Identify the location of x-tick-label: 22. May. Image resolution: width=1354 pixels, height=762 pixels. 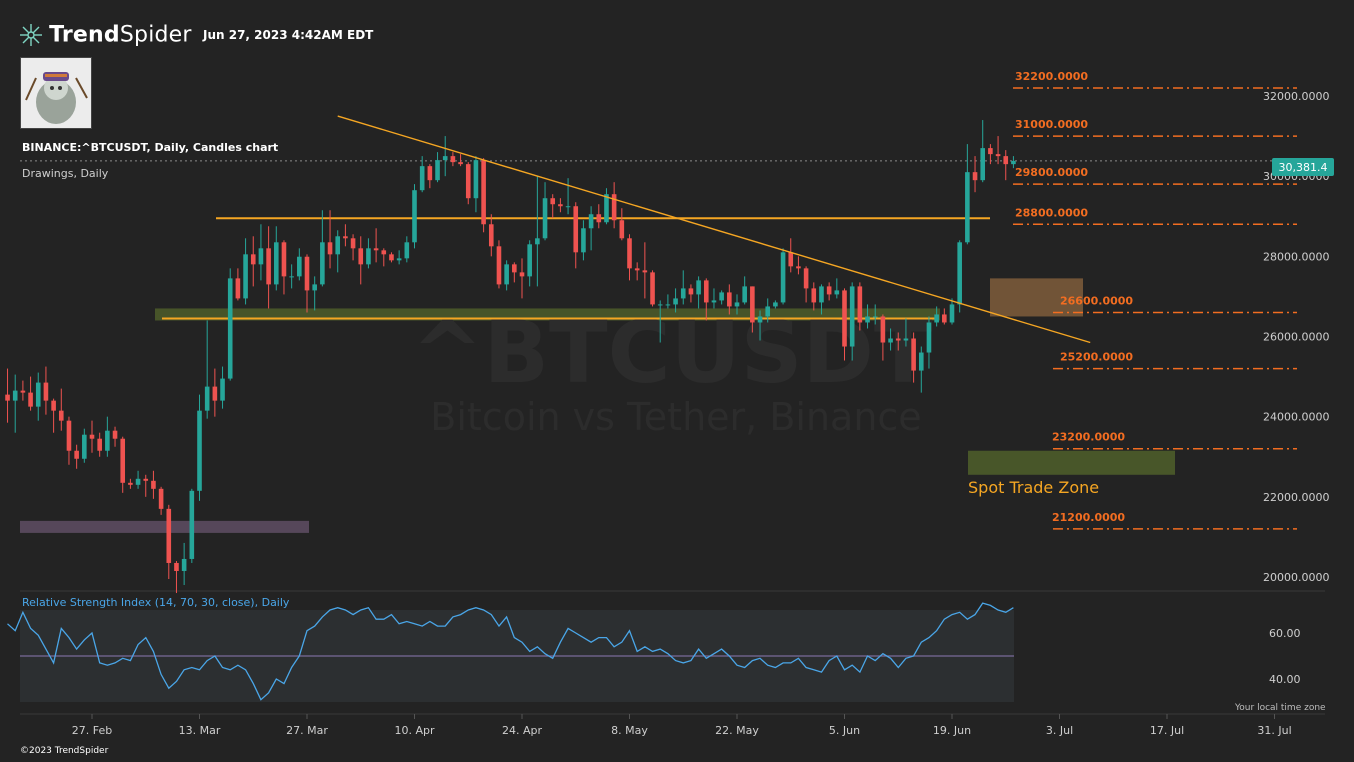
(737, 730).